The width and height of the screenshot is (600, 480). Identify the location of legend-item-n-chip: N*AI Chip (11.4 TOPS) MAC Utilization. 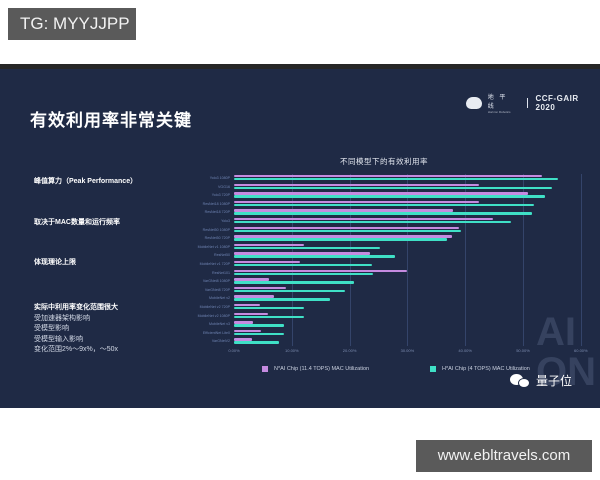
(315, 369).